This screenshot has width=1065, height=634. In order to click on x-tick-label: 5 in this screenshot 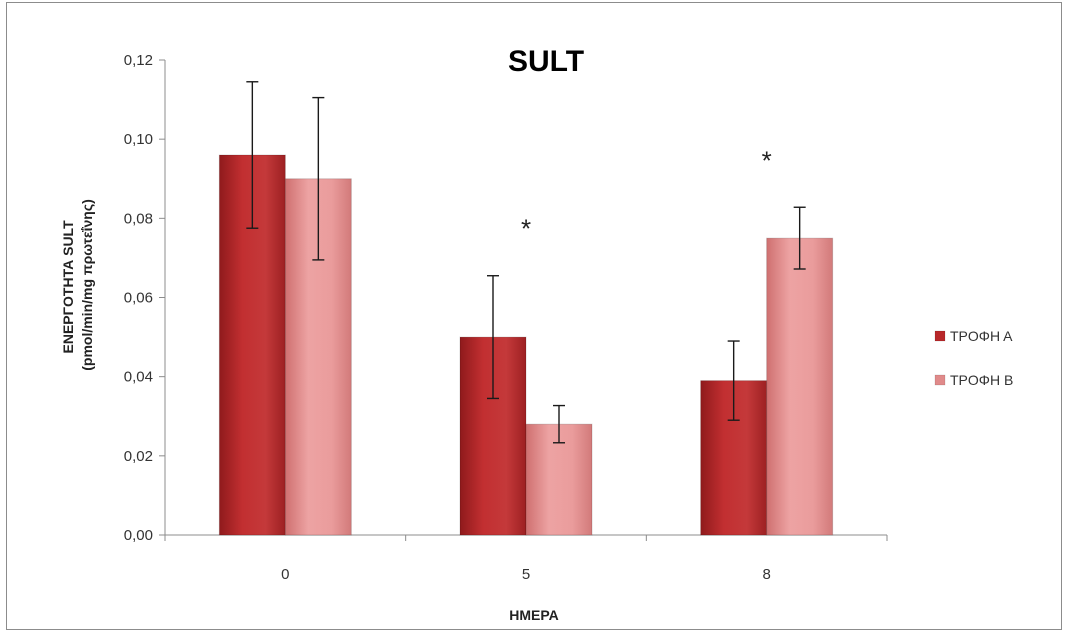, I will do `click(526, 574)`.